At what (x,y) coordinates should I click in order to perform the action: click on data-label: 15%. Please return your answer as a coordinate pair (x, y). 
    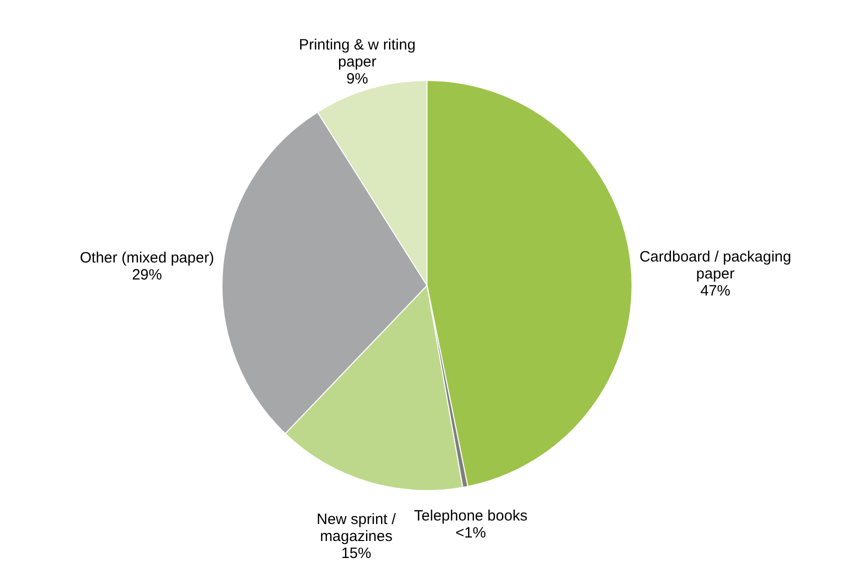
    Looking at the image, I should click on (356, 553).